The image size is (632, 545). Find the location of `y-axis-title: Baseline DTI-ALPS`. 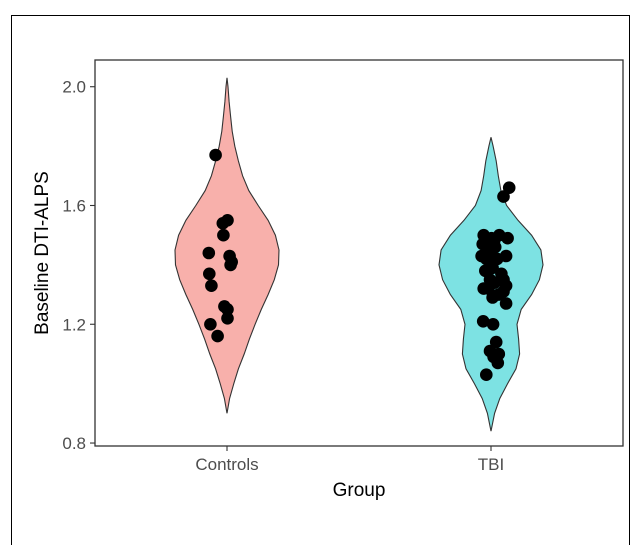

y-axis-title: Baseline DTI-ALPS is located at coordinates (42, 253).